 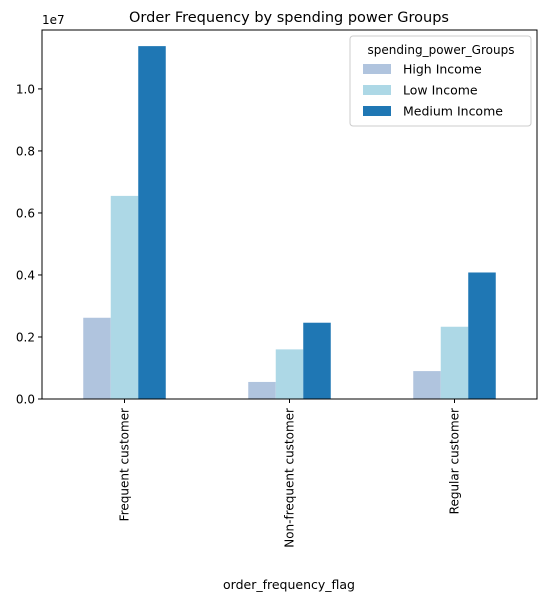 What do you see at coordinates (290, 478) in the screenshot?
I see `x-tick-label: Non-frequent customer` at bounding box center [290, 478].